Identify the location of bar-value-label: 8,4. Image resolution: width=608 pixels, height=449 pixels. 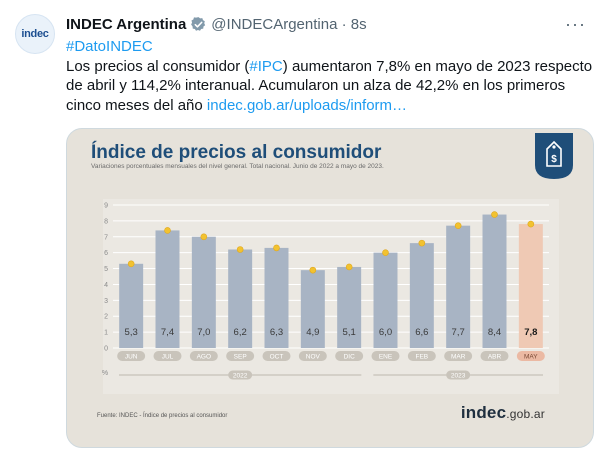
(494, 332).